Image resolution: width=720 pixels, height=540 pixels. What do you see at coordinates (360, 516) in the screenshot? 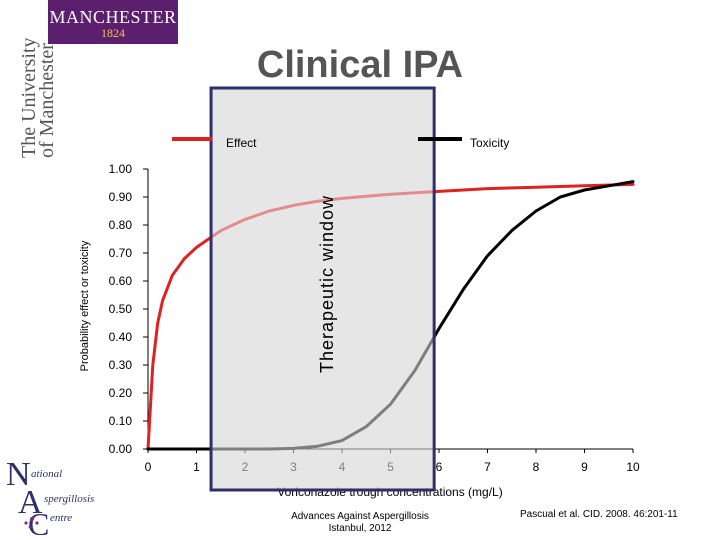
I see `footer-center-line-1: Advances Against Aspergillosis` at bounding box center [360, 516].